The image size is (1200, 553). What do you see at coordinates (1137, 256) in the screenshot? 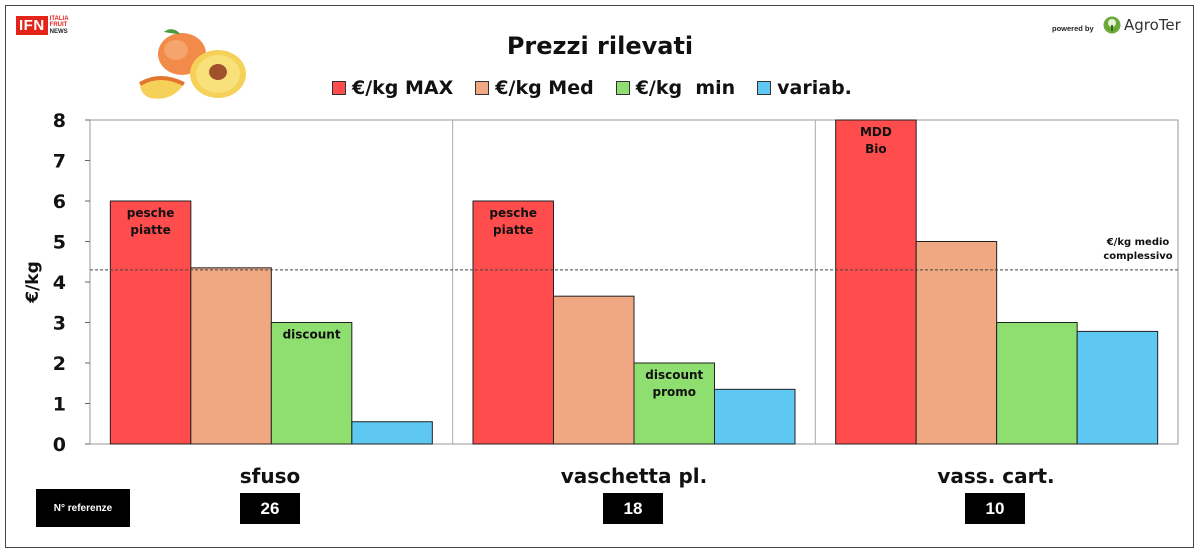
I see `reference-line-label: complessivo` at bounding box center [1137, 256].